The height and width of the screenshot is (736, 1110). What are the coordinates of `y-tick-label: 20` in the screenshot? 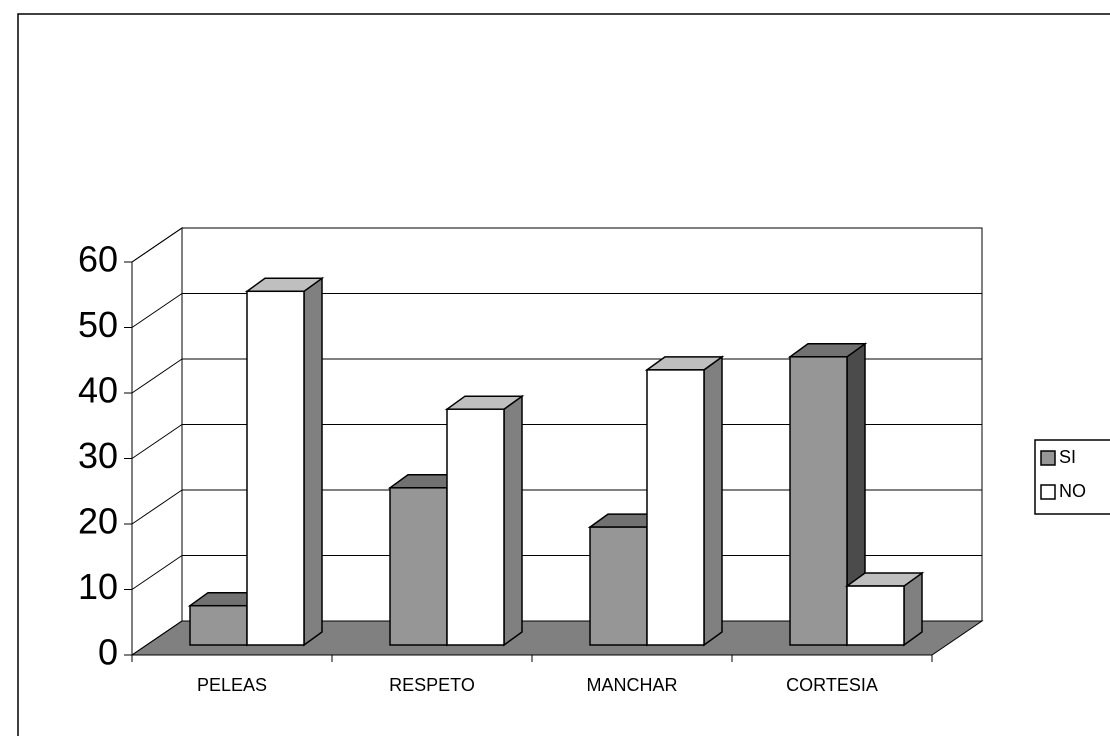 It's located at (98, 521).